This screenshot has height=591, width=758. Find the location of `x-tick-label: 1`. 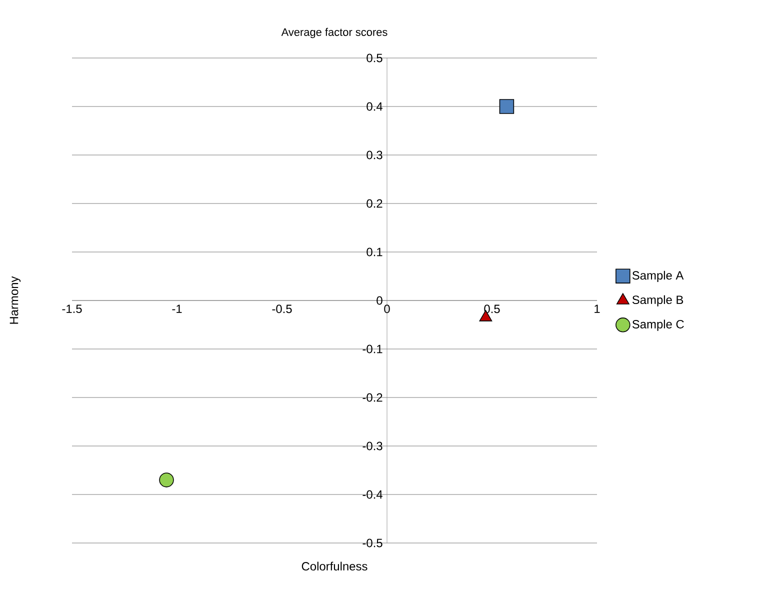

x-tick-label: 1 is located at coordinates (597, 308).